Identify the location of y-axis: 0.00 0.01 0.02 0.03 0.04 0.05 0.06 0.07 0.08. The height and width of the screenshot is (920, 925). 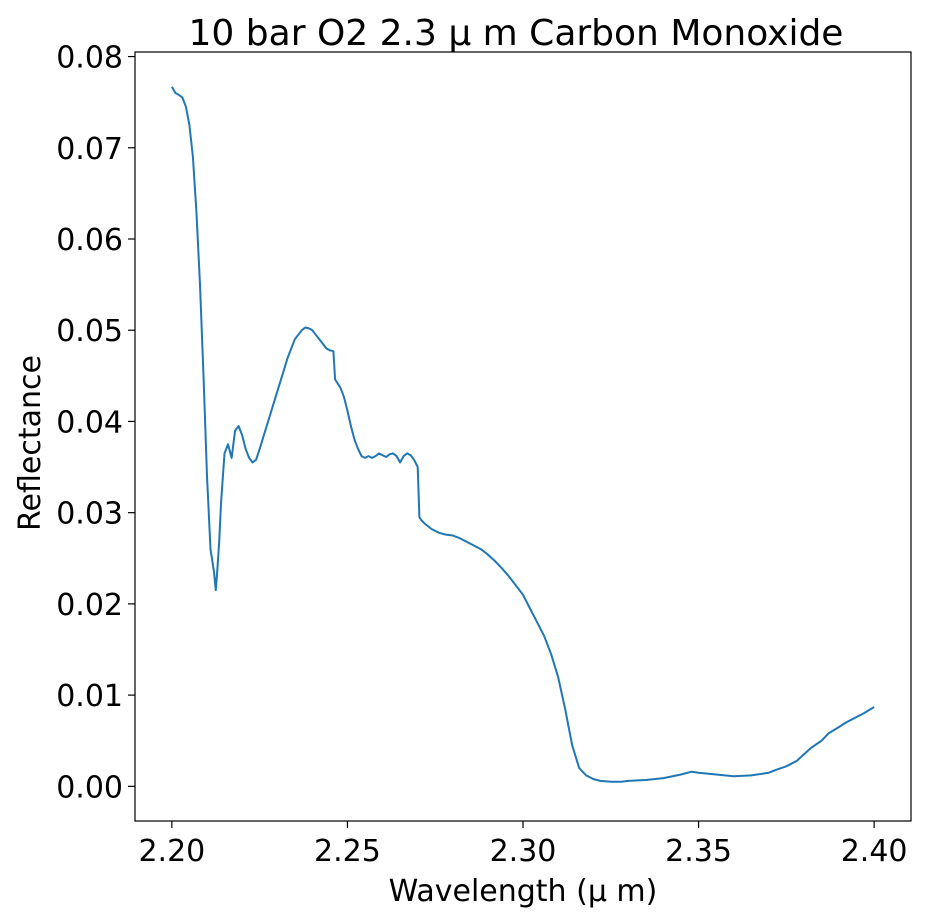
(95, 423).